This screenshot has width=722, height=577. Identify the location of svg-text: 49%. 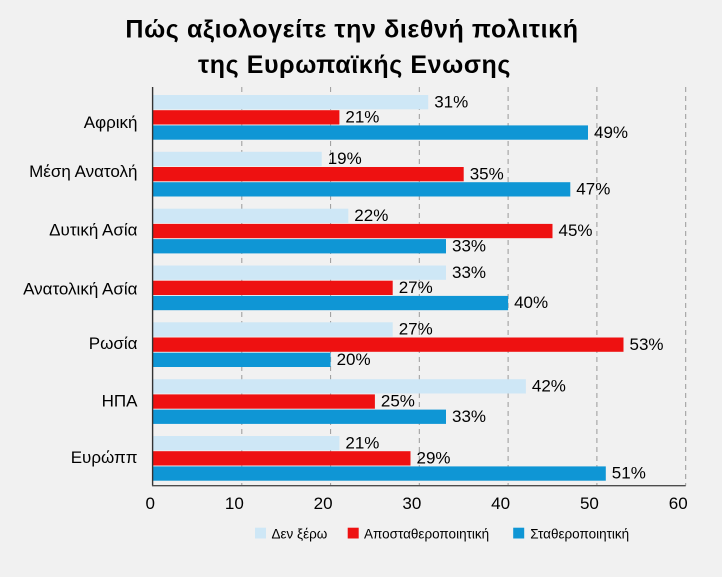
(611, 132).